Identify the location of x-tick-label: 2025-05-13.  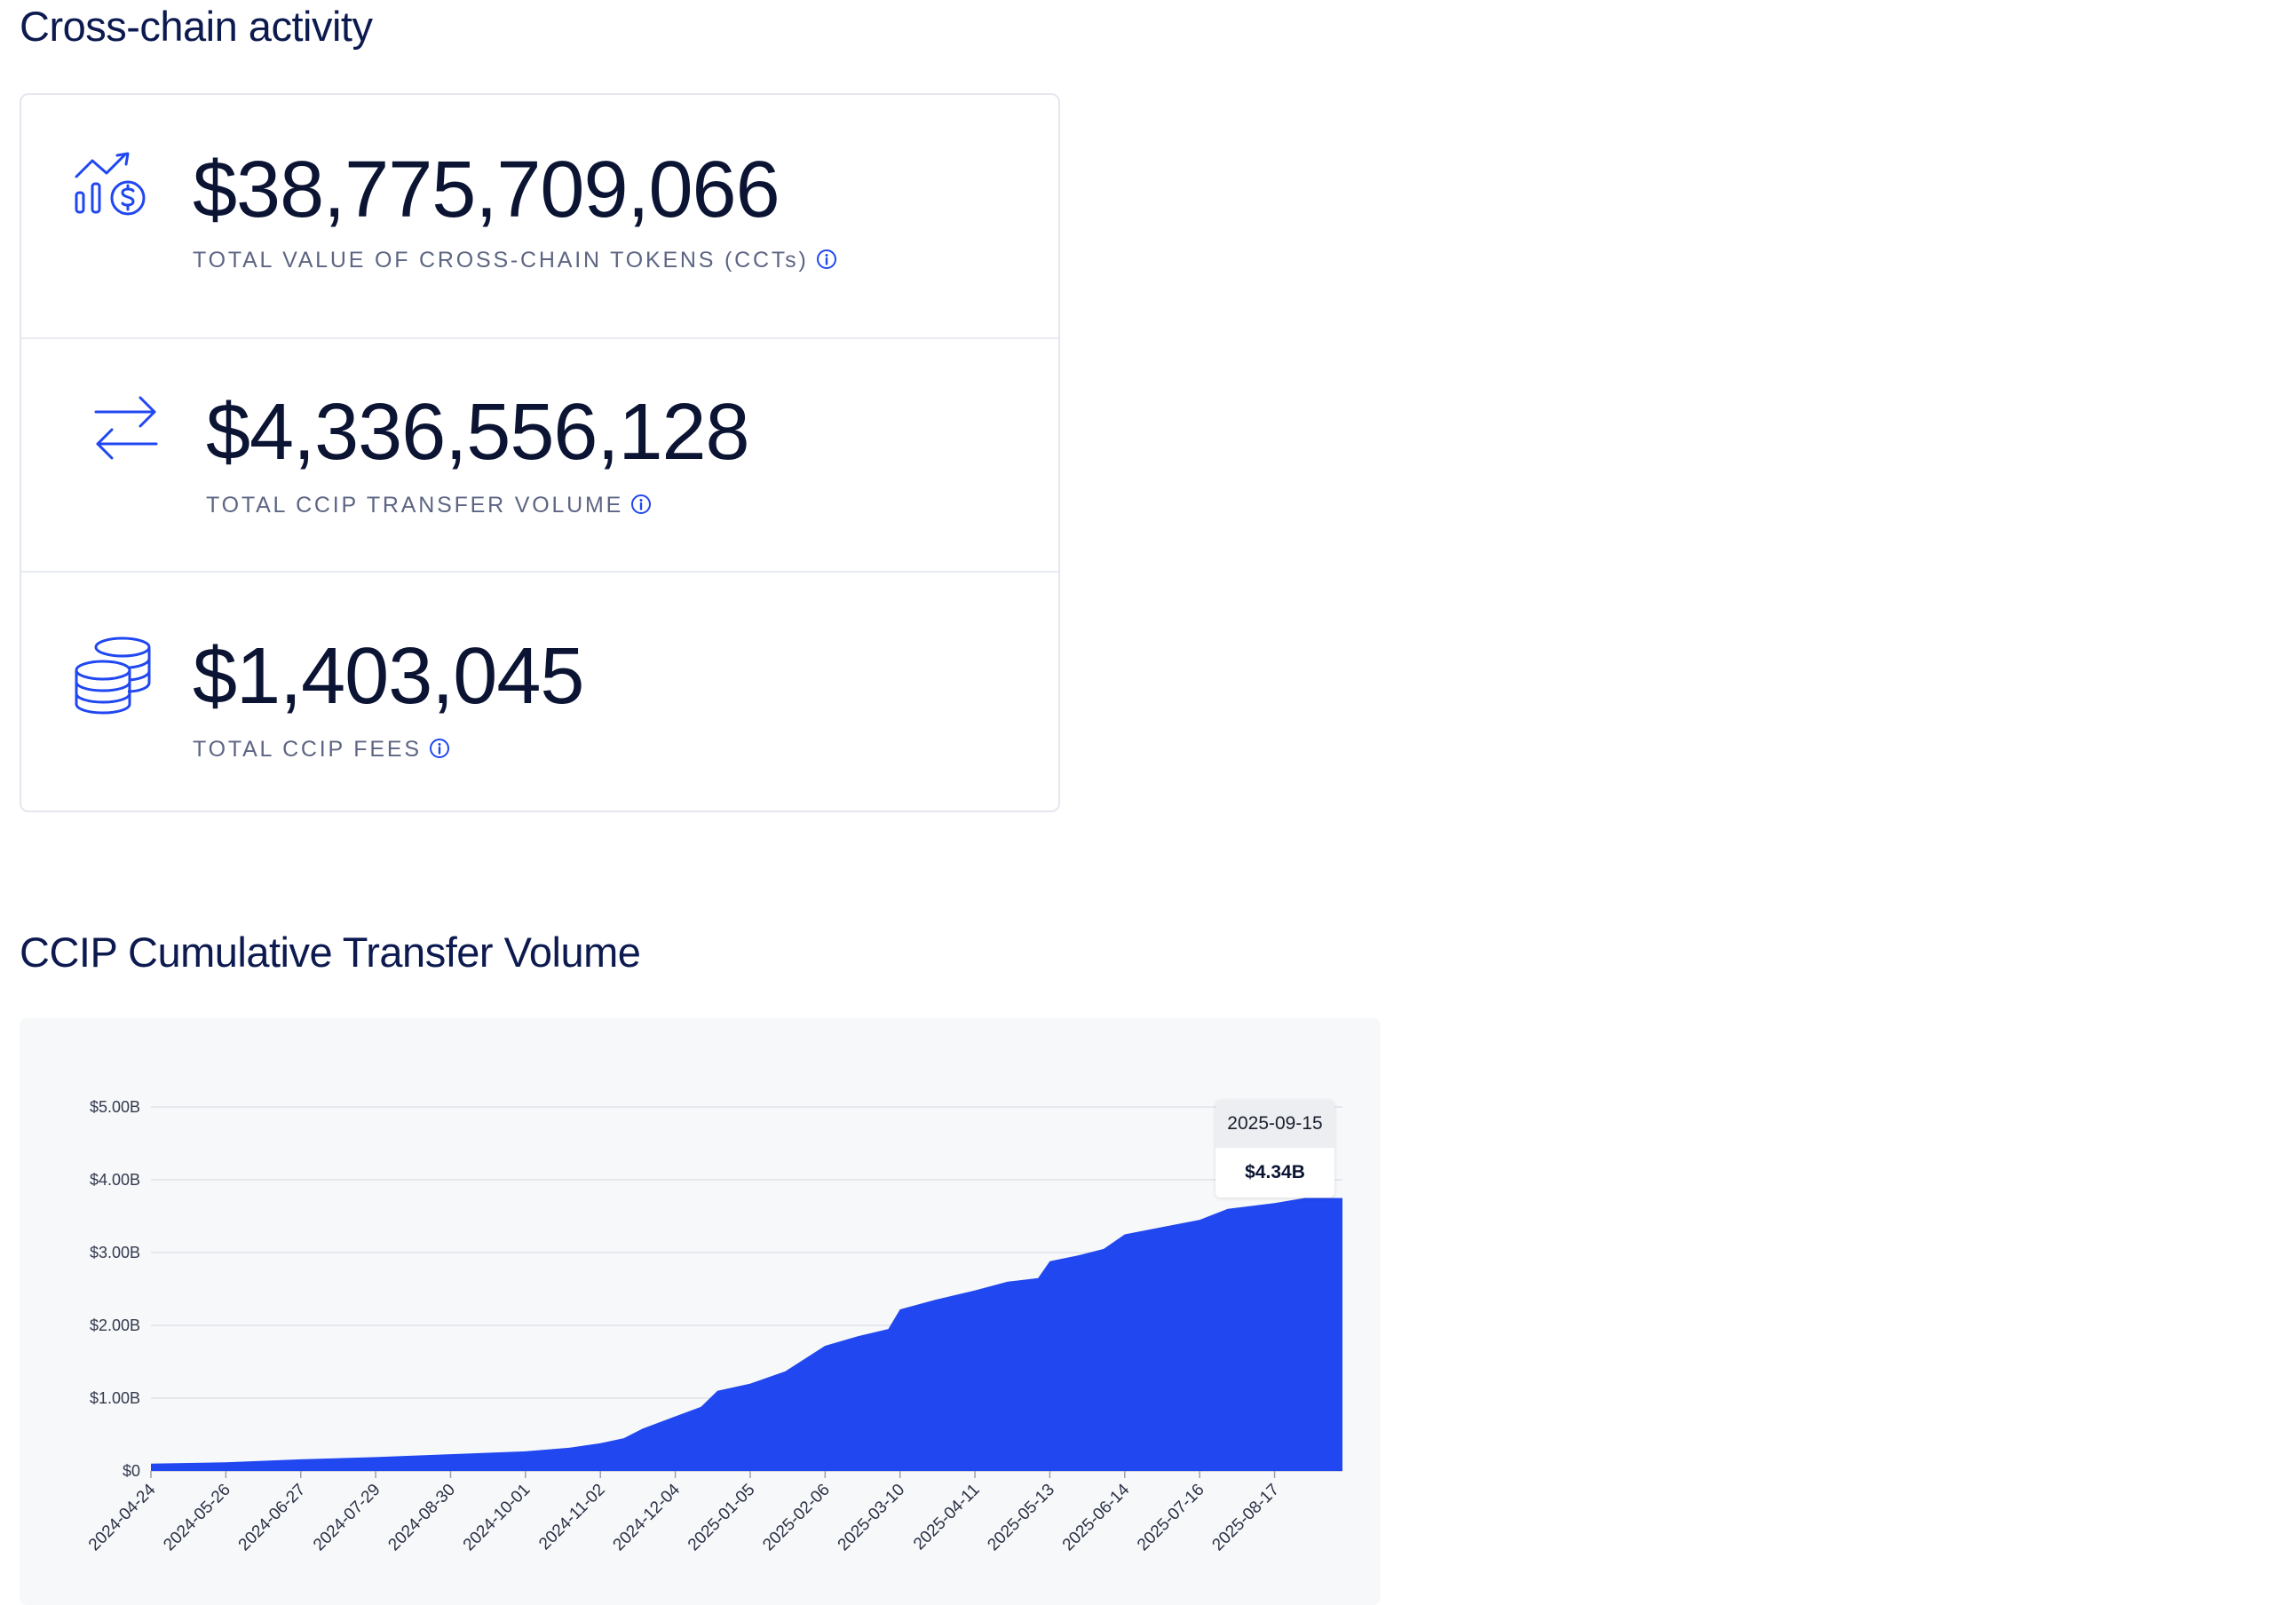
(1021, 1518).